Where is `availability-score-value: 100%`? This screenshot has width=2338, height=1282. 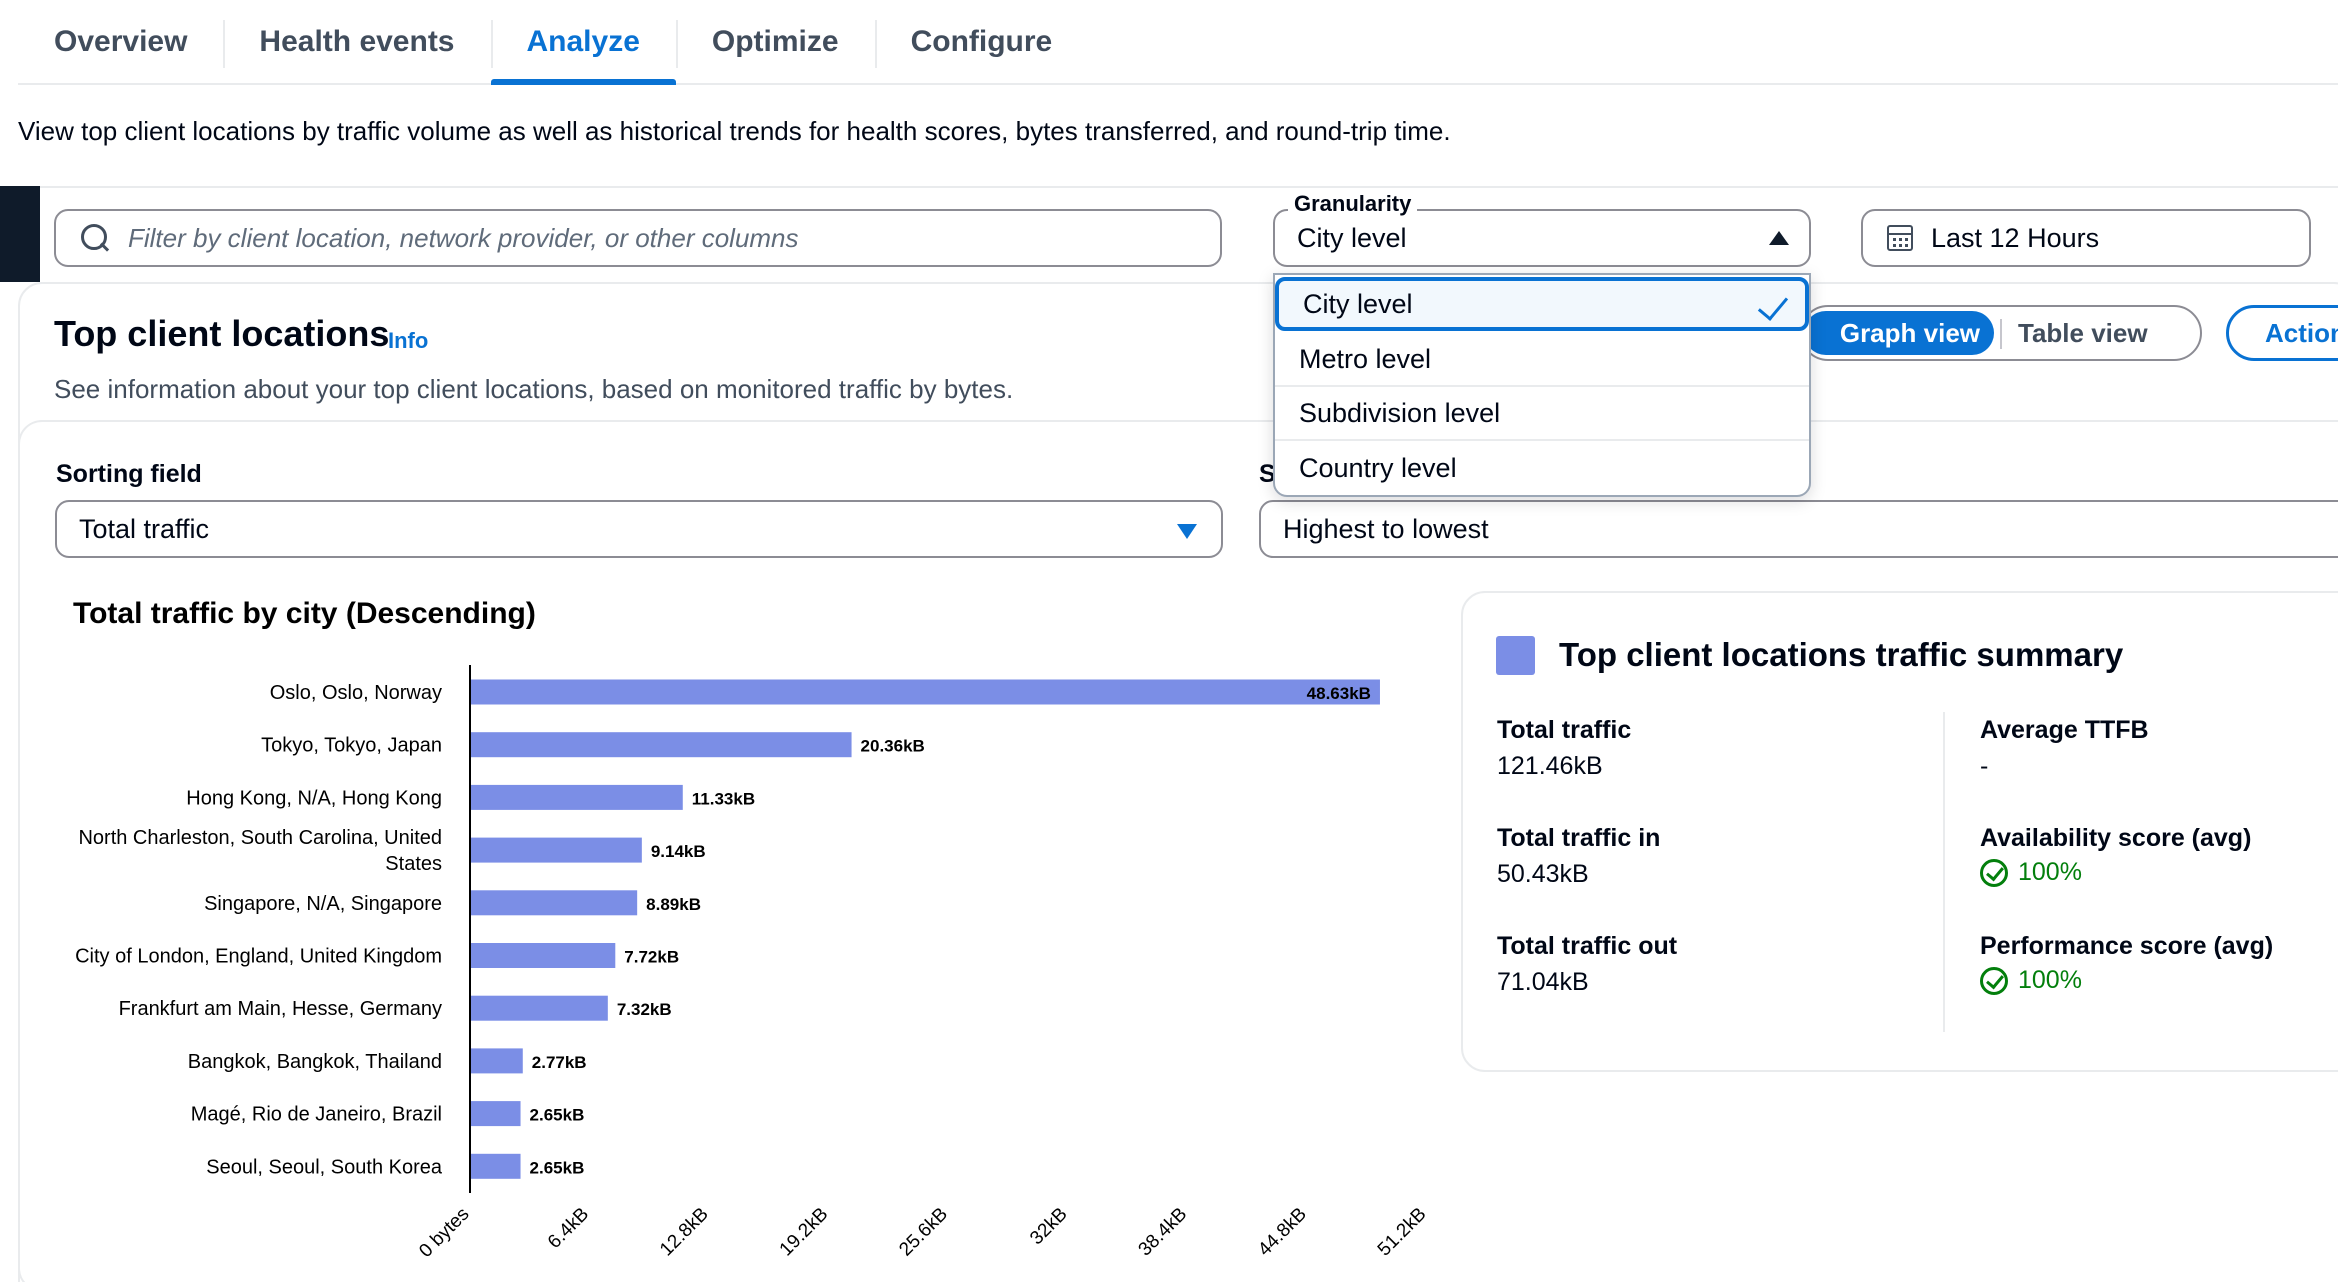
availability-score-value: 100% is located at coordinates (2031, 872).